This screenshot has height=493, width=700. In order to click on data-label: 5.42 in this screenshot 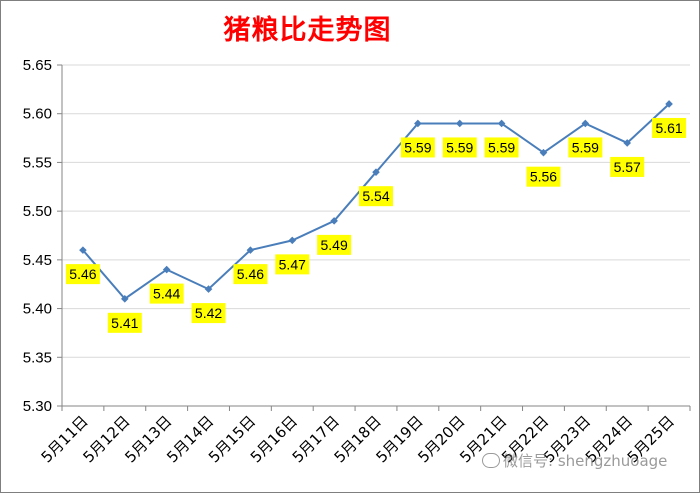, I will do `click(208, 313)`.